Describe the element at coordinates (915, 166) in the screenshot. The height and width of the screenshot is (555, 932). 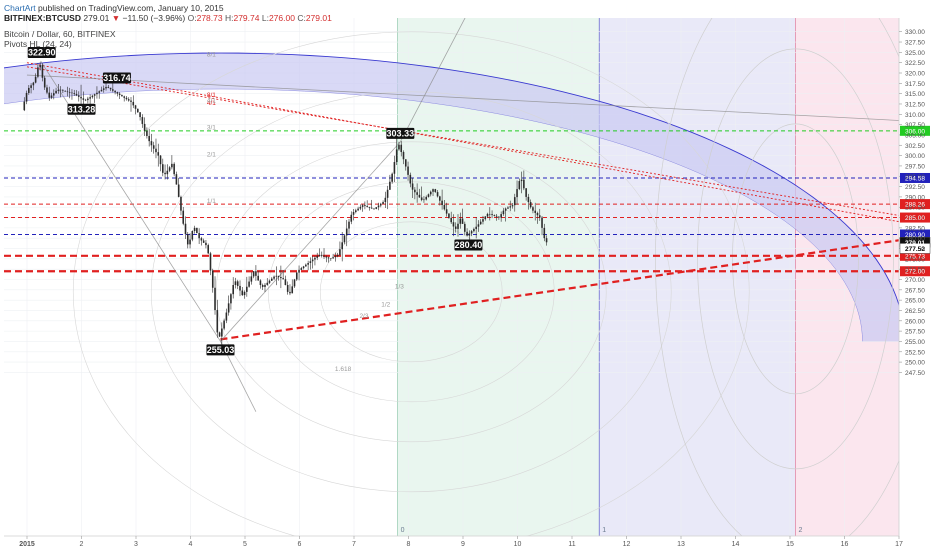
I see `price-tick-label-13: 297.50` at that location.